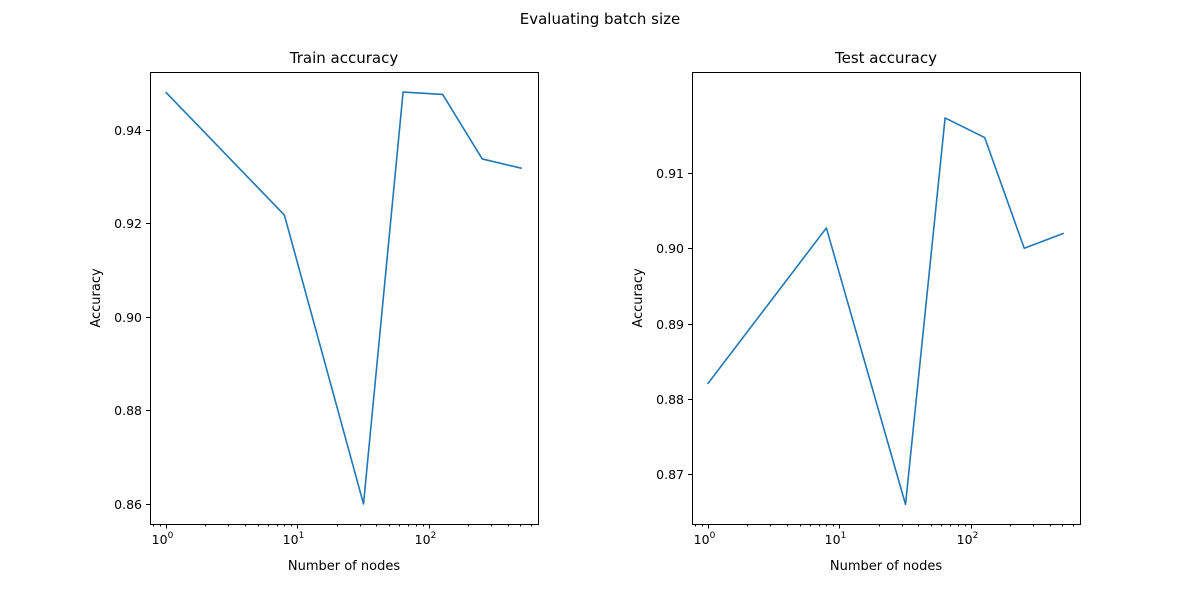 This screenshot has height=600, width=1200. Describe the element at coordinates (344, 58) in the screenshot. I see `chart-title: Train accuracy` at that location.